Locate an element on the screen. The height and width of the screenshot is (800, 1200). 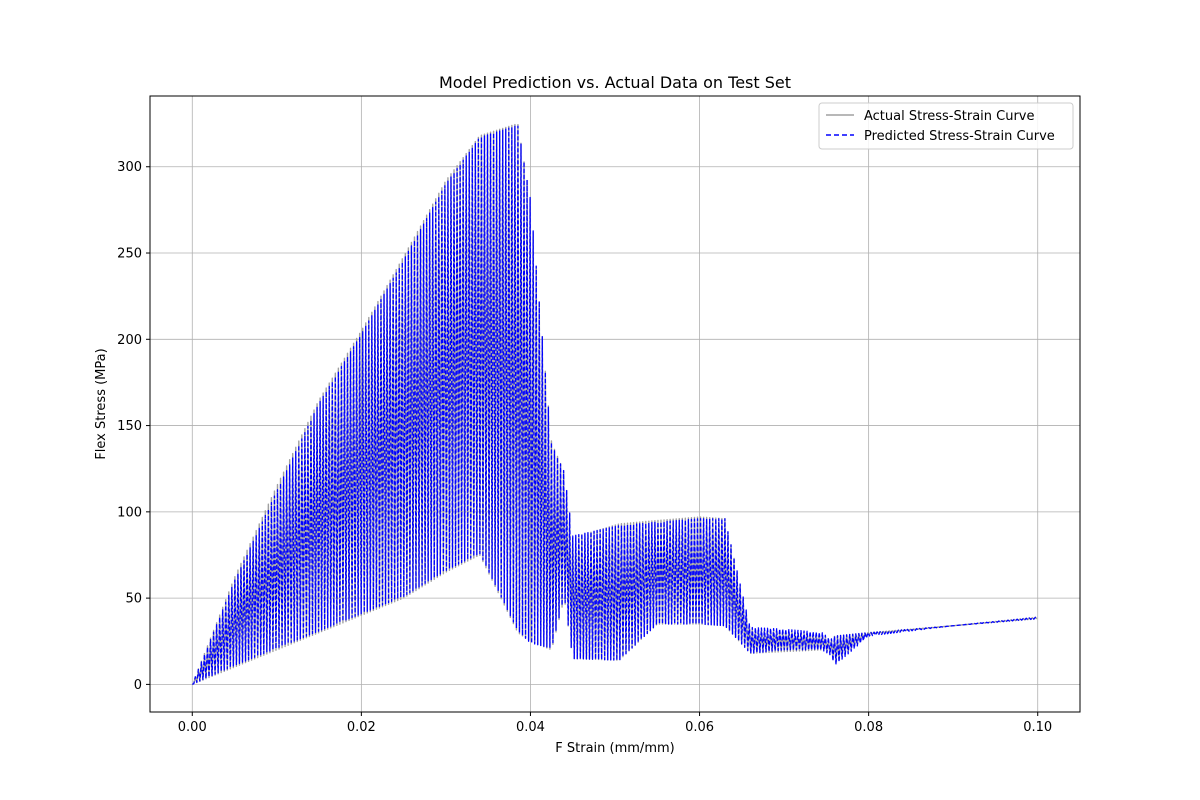
y-tick-label: 0 is located at coordinates (138, 685).